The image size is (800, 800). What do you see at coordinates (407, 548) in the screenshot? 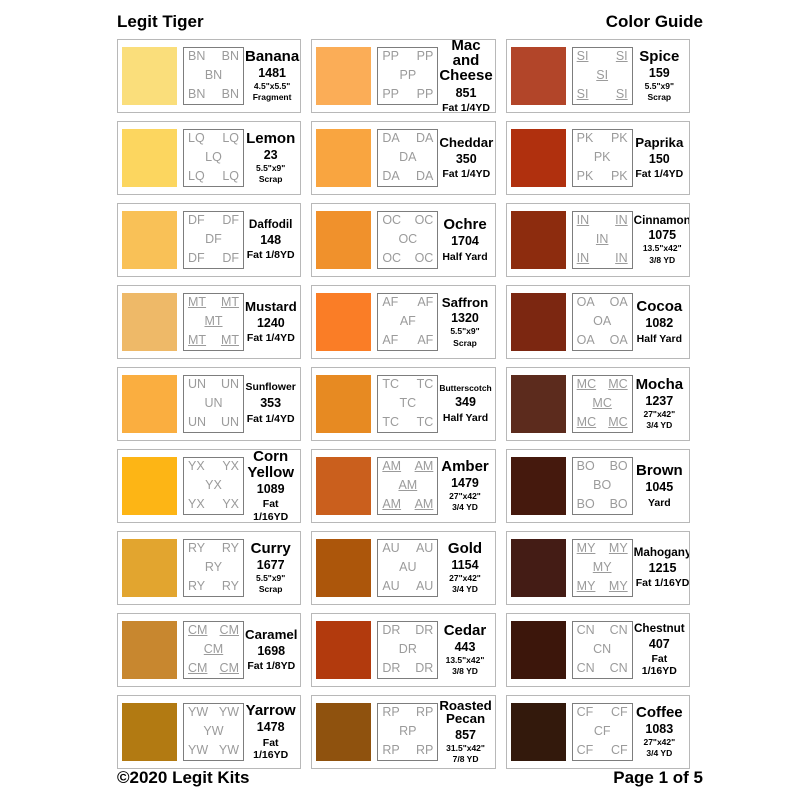
I see `code-row-top: AU AU` at bounding box center [407, 548].